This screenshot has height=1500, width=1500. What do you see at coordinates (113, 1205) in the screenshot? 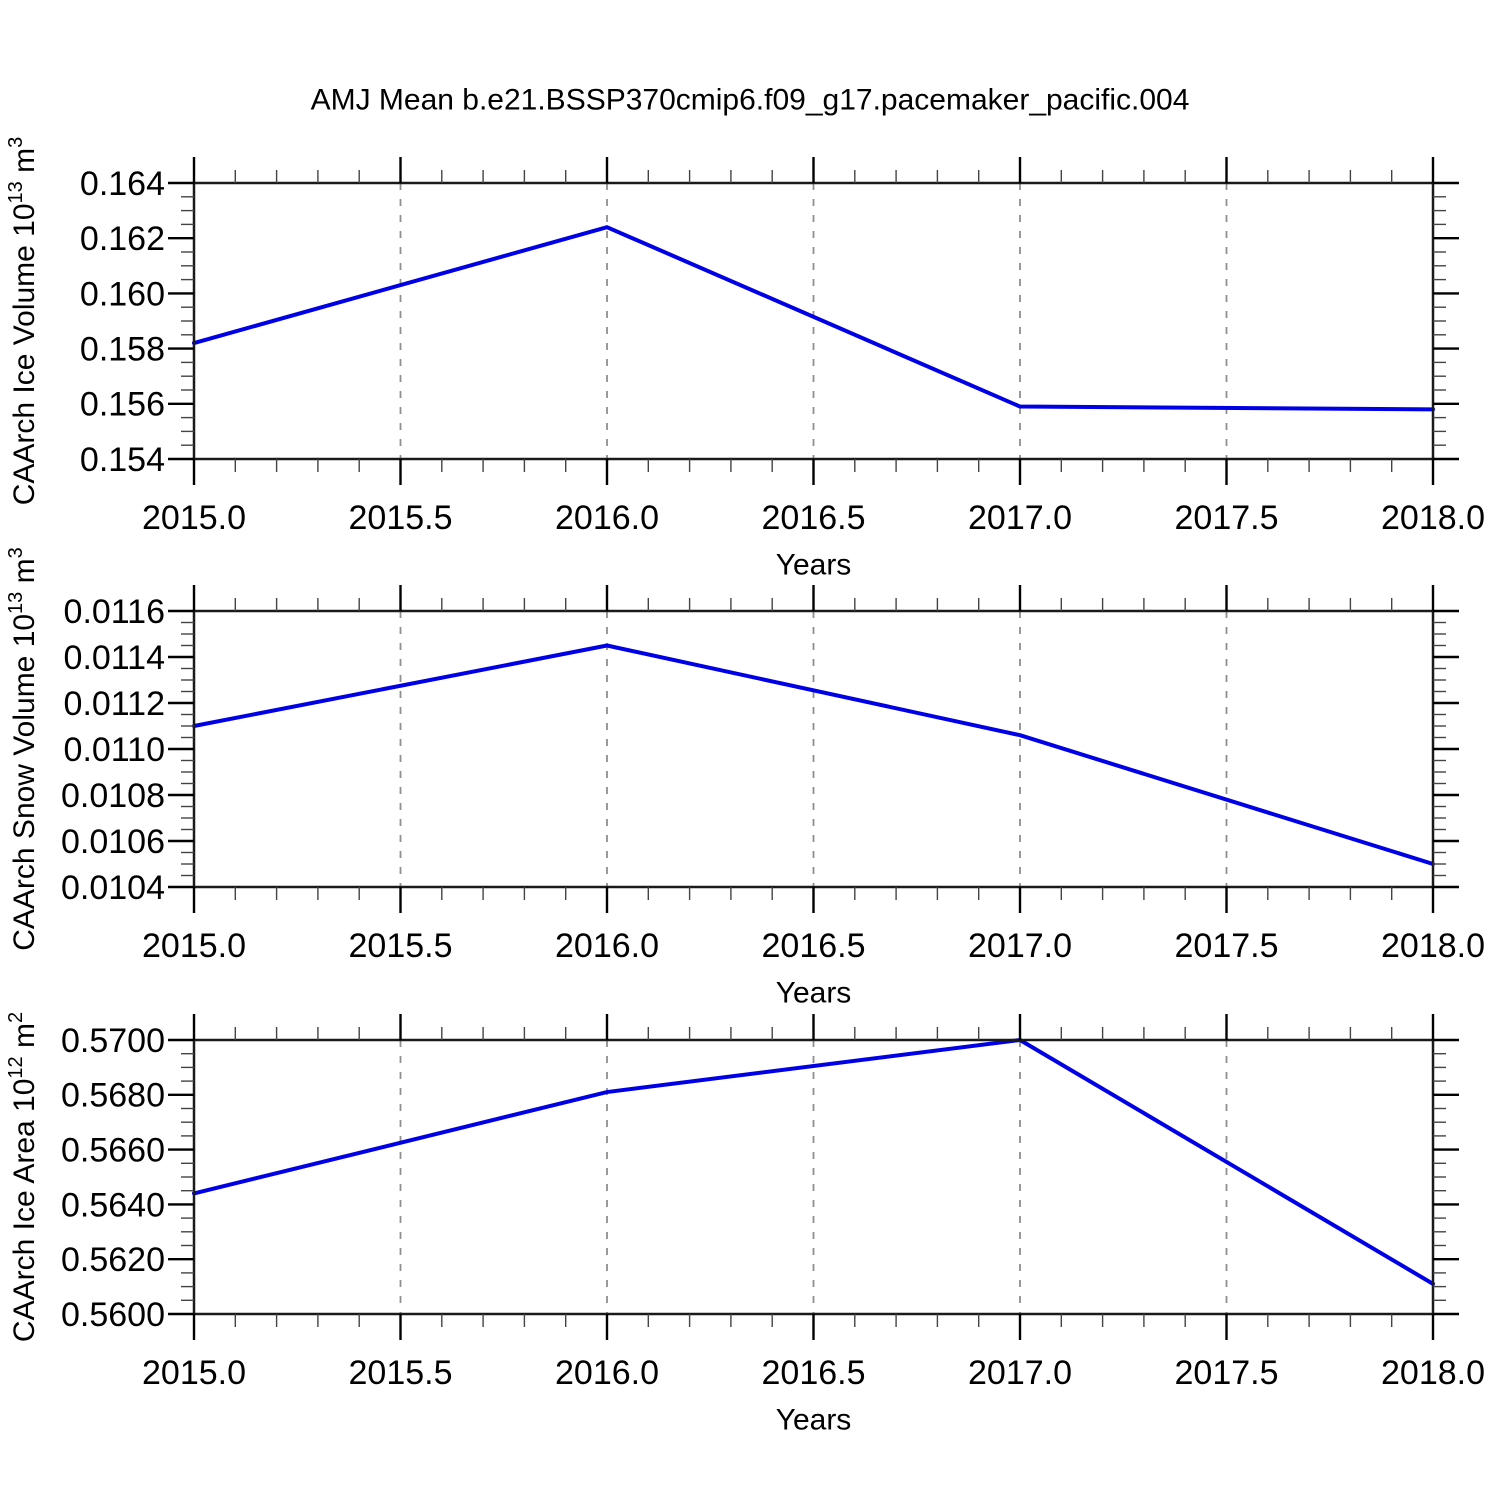
I see `y-tick-label: 0.5640` at bounding box center [113, 1205].